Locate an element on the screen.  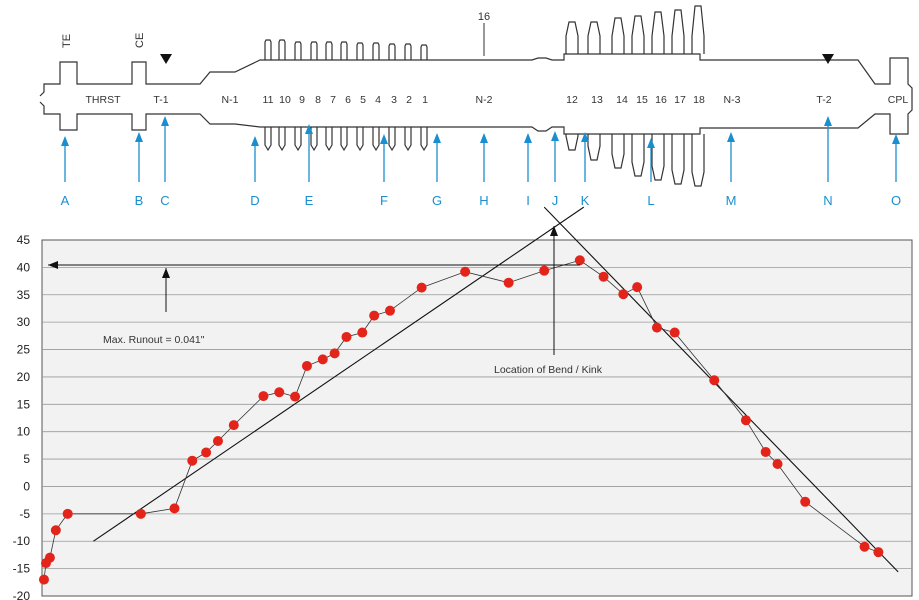
label-stage-16: 16 is located at coordinates (484, 17).